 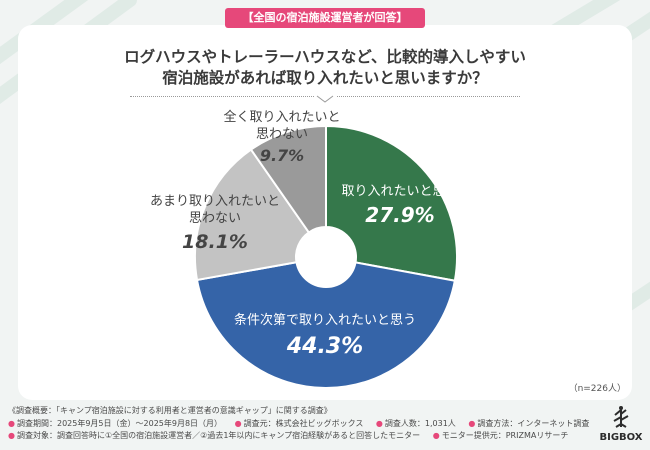 What do you see at coordinates (324, 346) in the screenshot?
I see `slice-value-label: 44.3%` at bounding box center [324, 346].